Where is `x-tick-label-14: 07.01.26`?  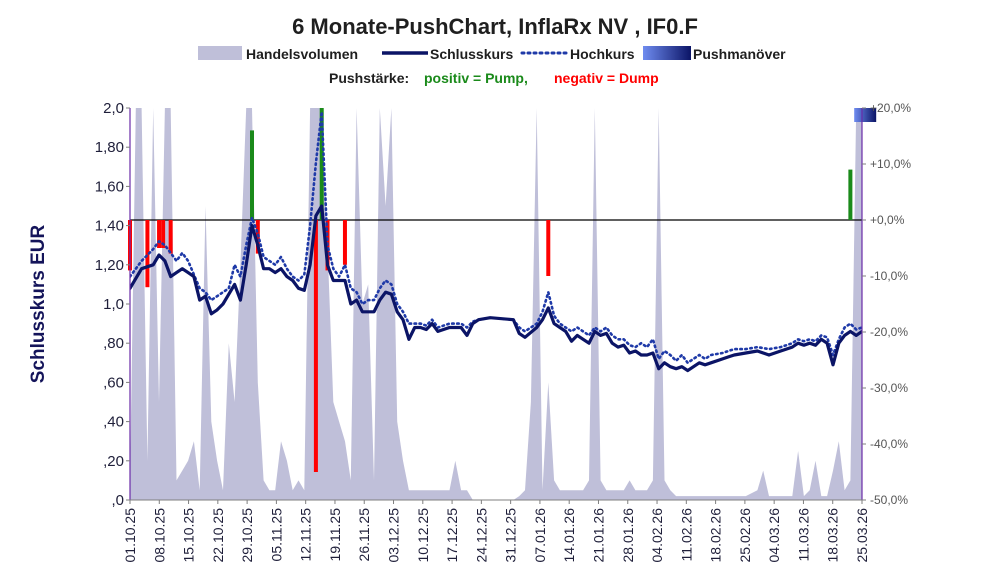 x-tick-label-14: 07.01.26 is located at coordinates (540, 535).